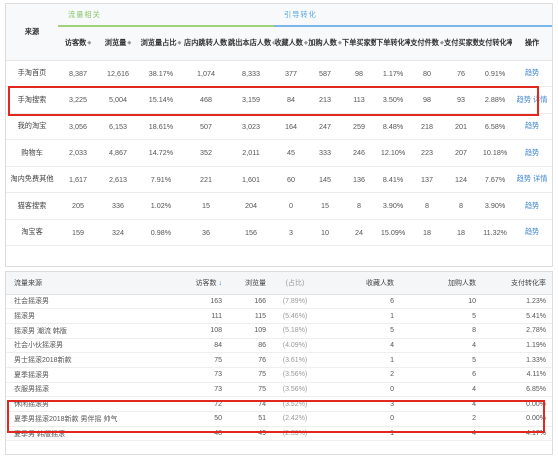 The image size is (558, 457). I want to click on metric-cell: 98, so click(427, 100).